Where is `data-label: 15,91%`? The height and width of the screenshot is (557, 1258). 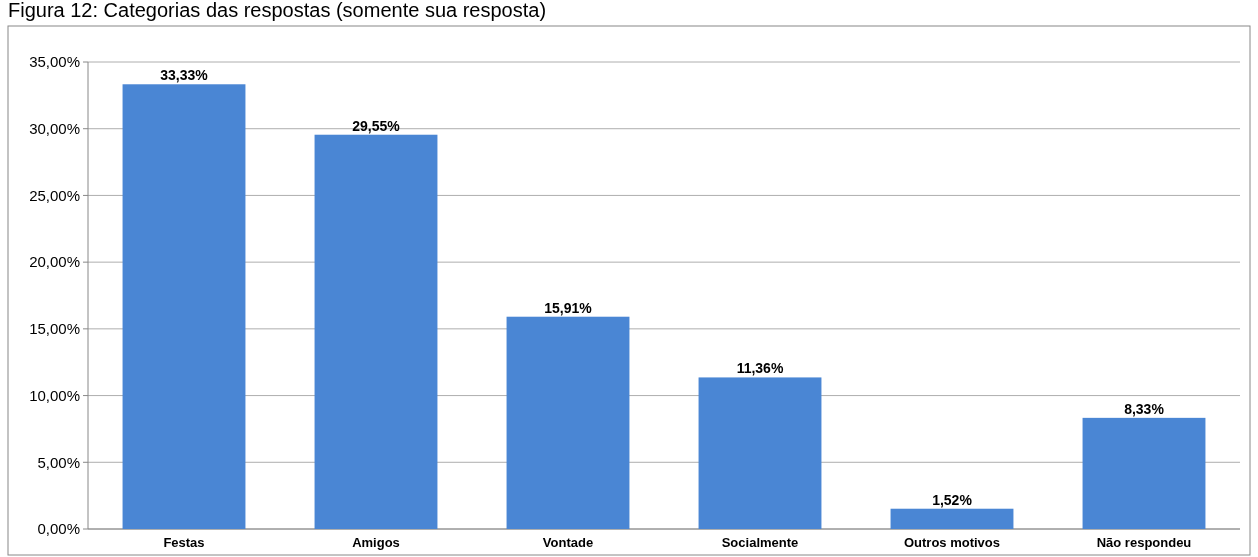 data-label: 15,91% is located at coordinates (568, 307).